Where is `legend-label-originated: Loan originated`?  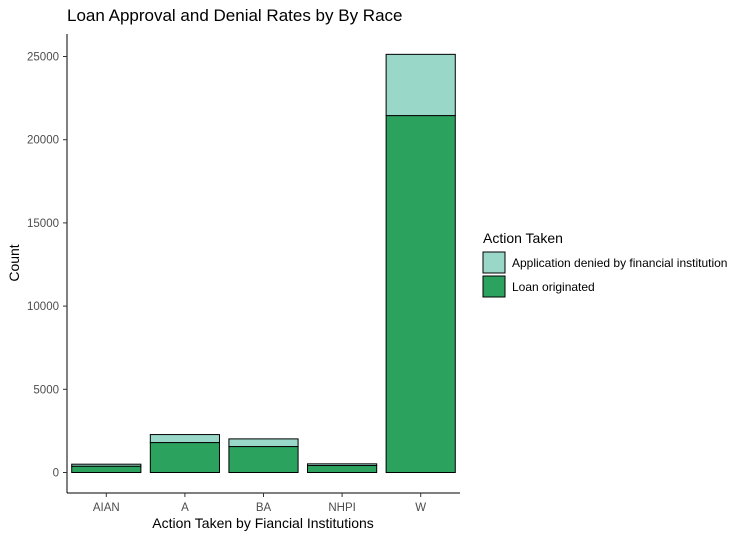
legend-label-originated: Loan originated is located at coordinates (553, 287).